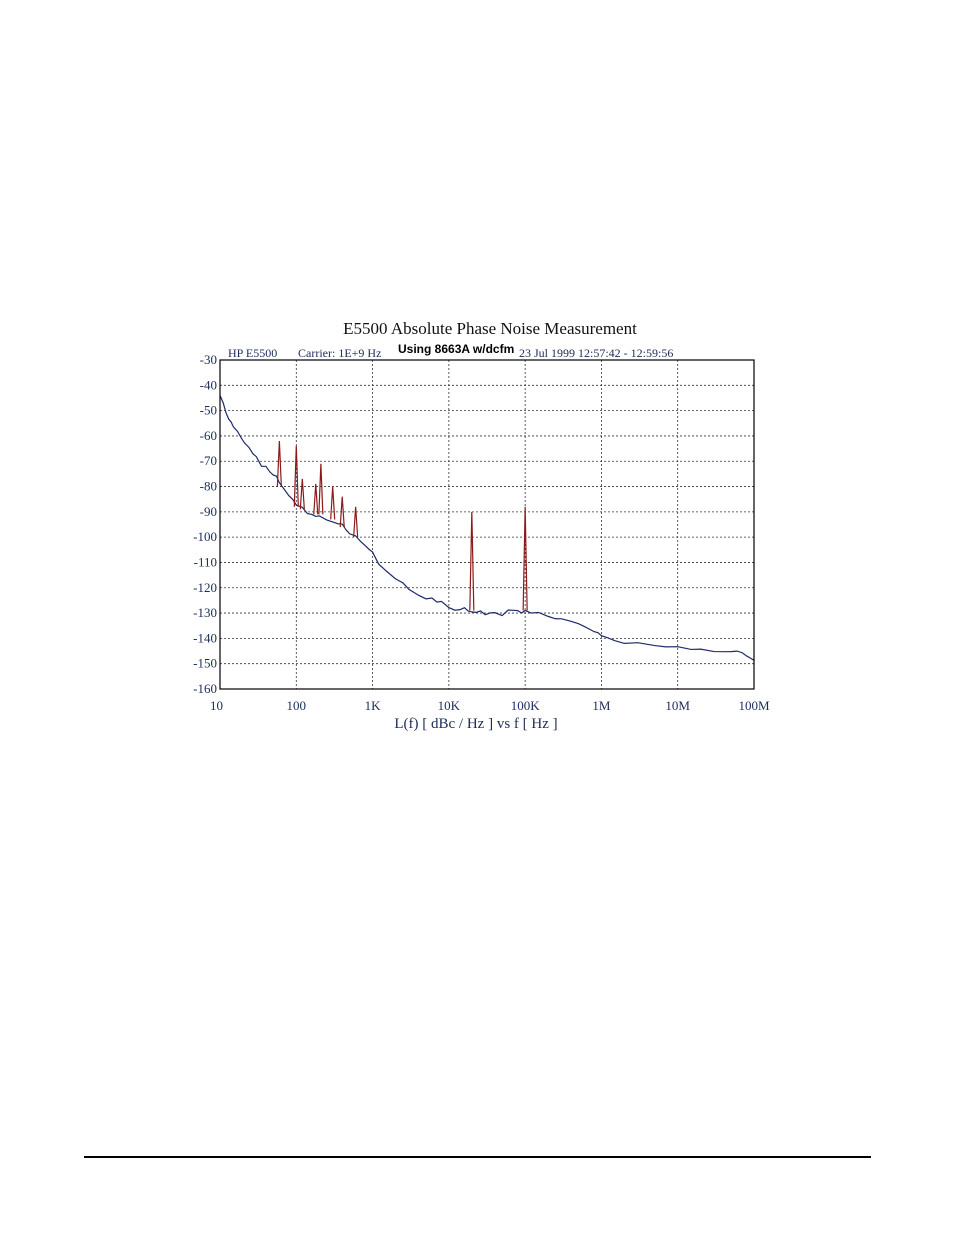  What do you see at coordinates (216, 705) in the screenshot?
I see `x-tick-label: 10` at bounding box center [216, 705].